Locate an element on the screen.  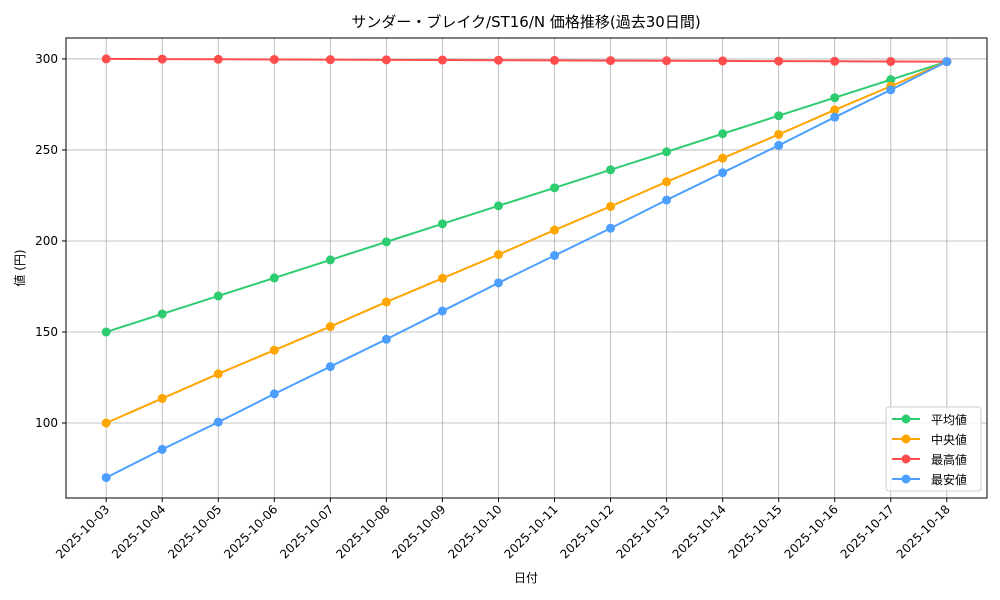
y-tick-label: 200 is located at coordinates (46, 241).